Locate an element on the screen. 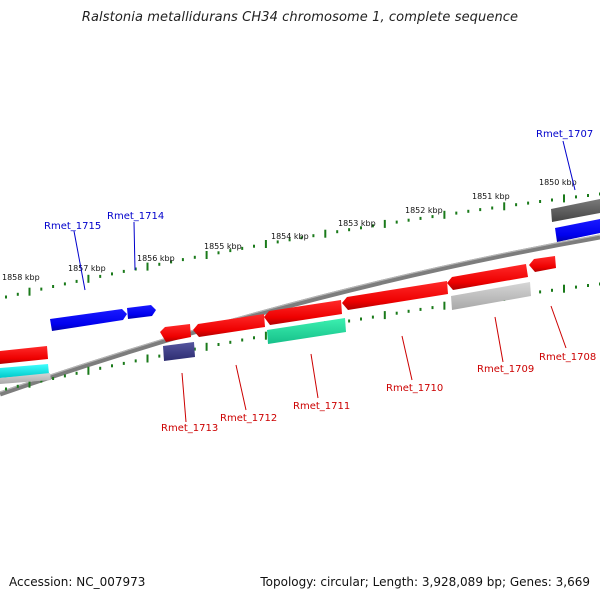 Image resolution: width=600 pixels, height=600 pixels. gene-dark-grey is located at coordinates (575, 210).